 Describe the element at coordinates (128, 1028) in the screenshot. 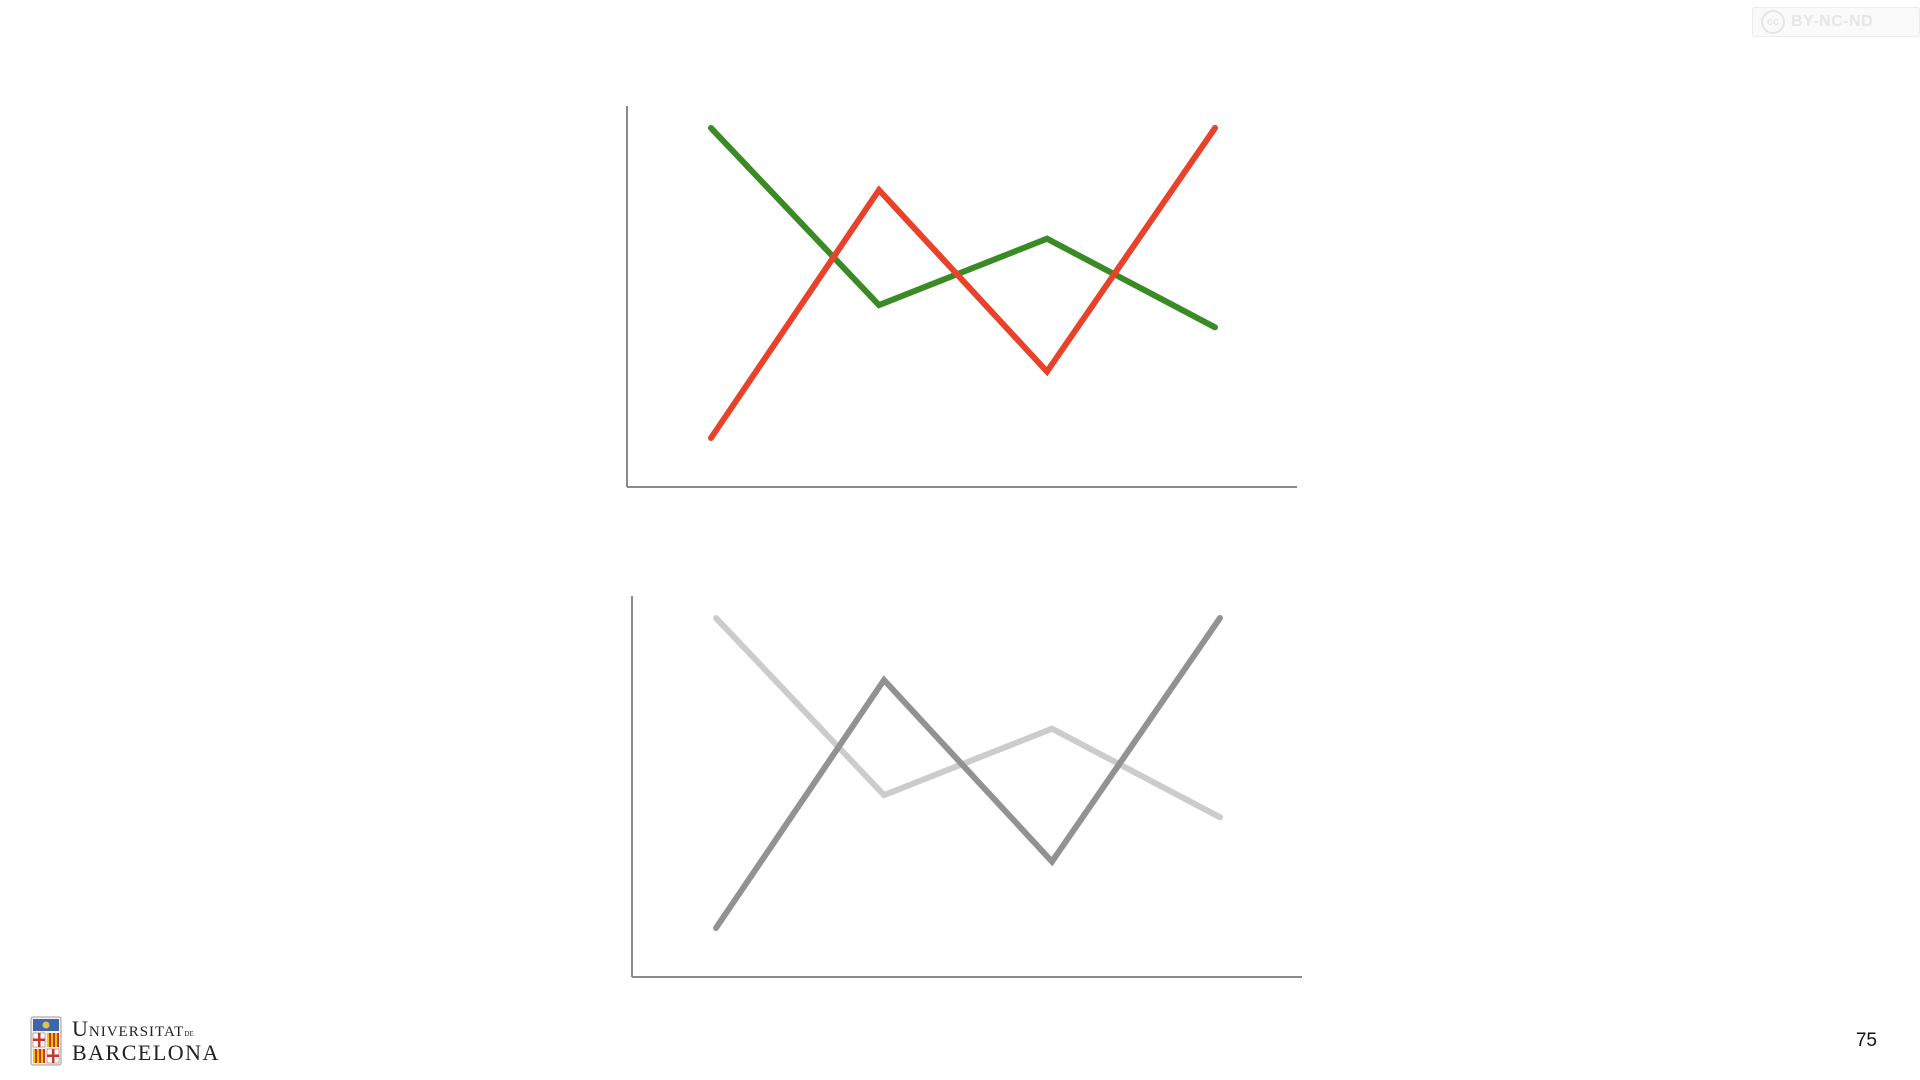

I see `university-name-line1: Universitat` at that location.